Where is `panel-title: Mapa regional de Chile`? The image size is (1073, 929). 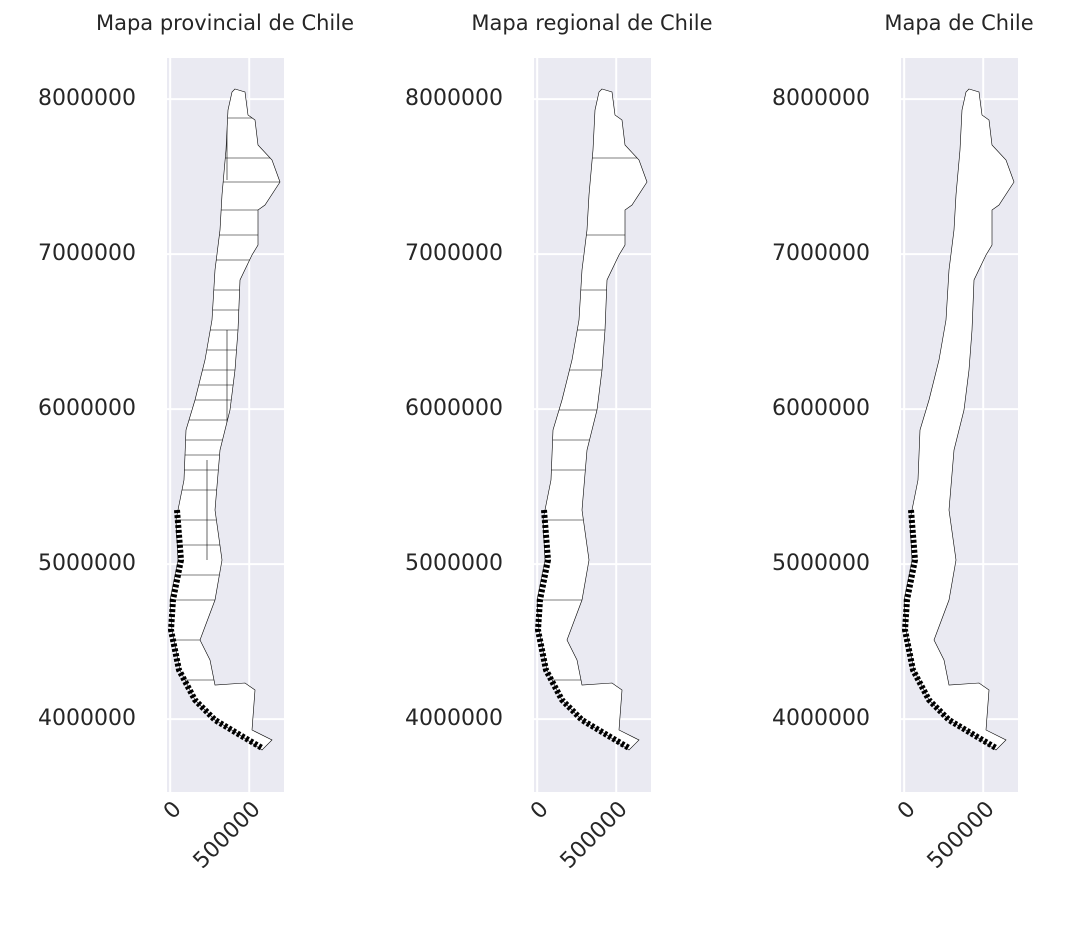 panel-title: Mapa regional de Chile is located at coordinates (591, 23).